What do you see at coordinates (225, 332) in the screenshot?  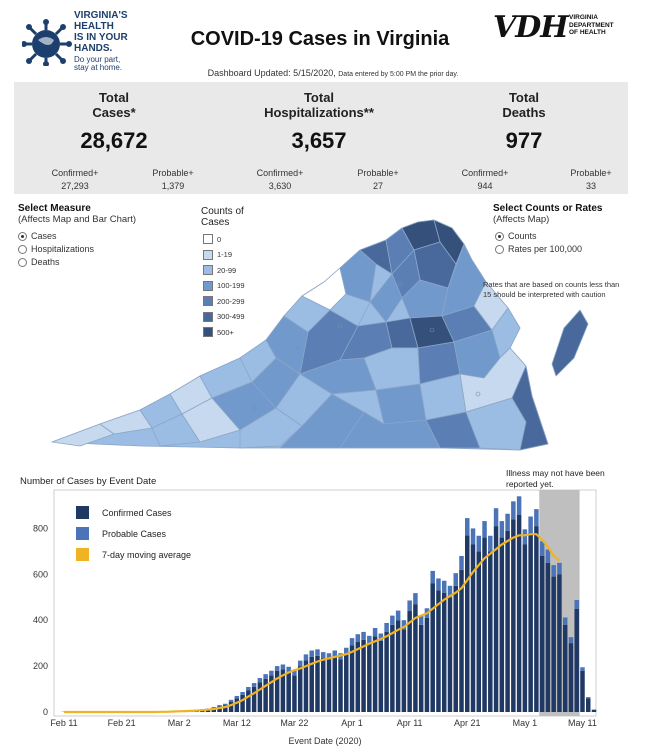 I see `legend-label: 500+` at bounding box center [225, 332].